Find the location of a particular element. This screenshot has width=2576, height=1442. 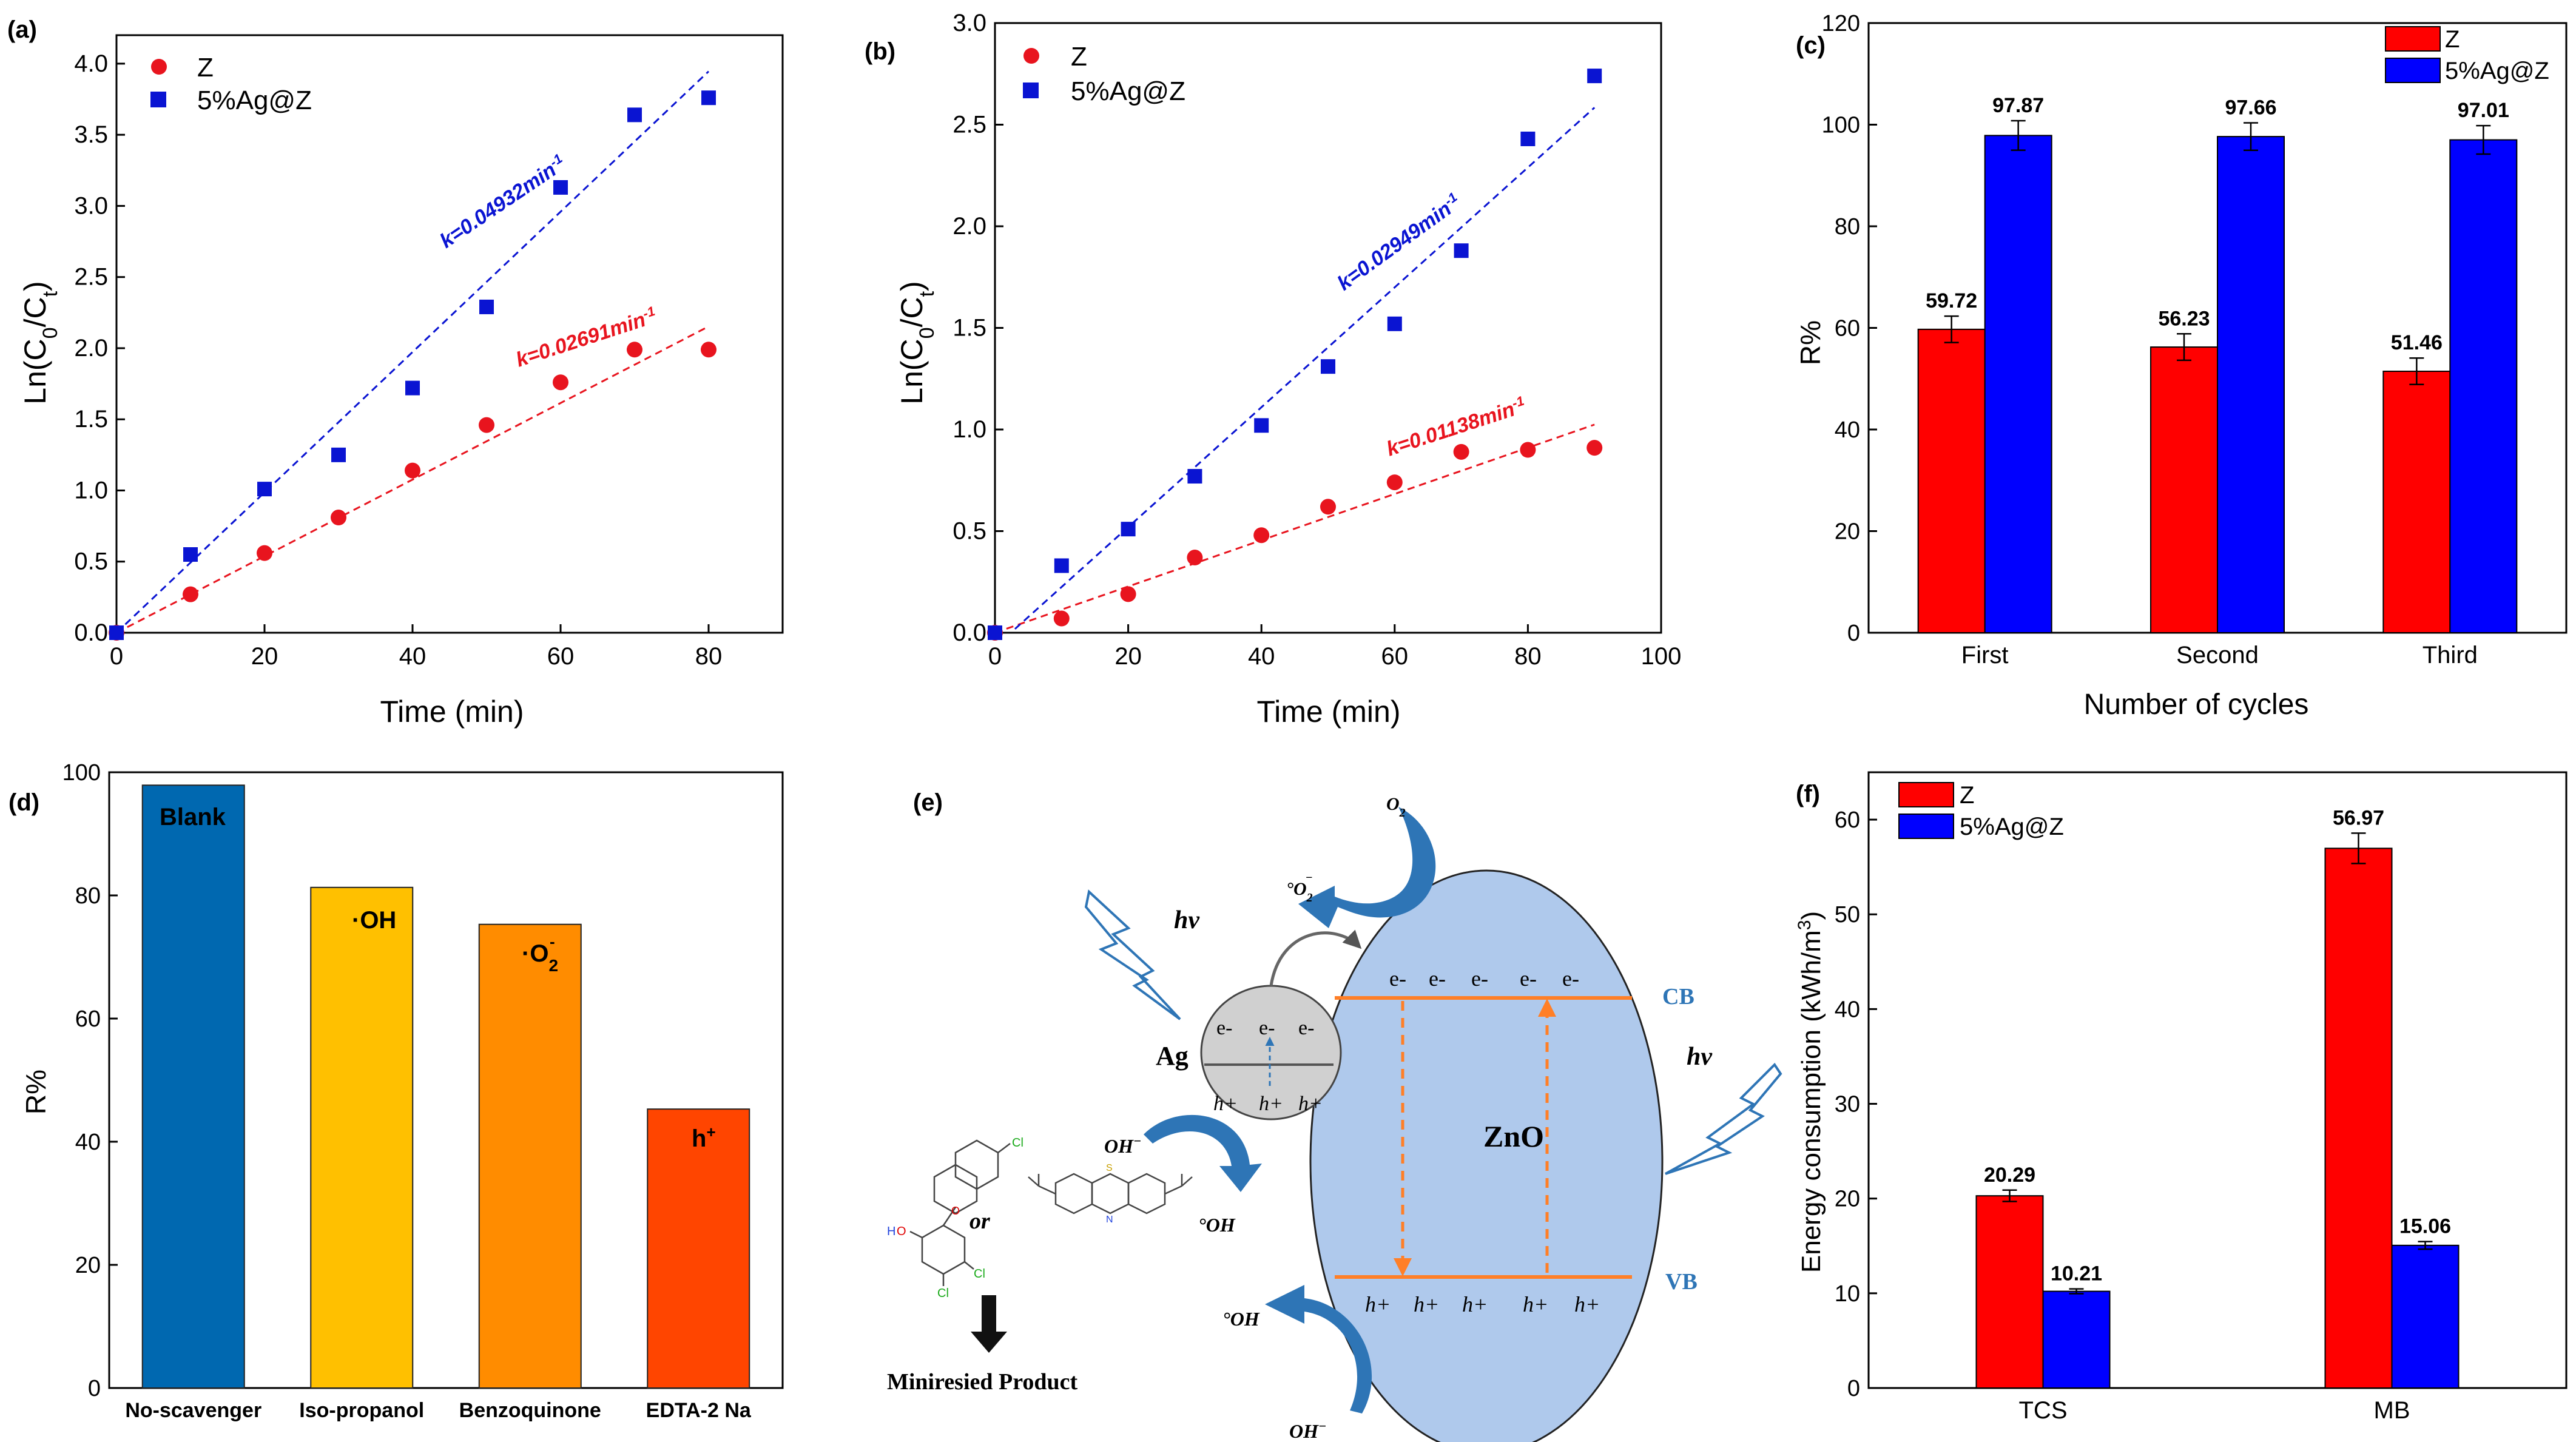

y-tick-label: 40 is located at coordinates (1847, 430).